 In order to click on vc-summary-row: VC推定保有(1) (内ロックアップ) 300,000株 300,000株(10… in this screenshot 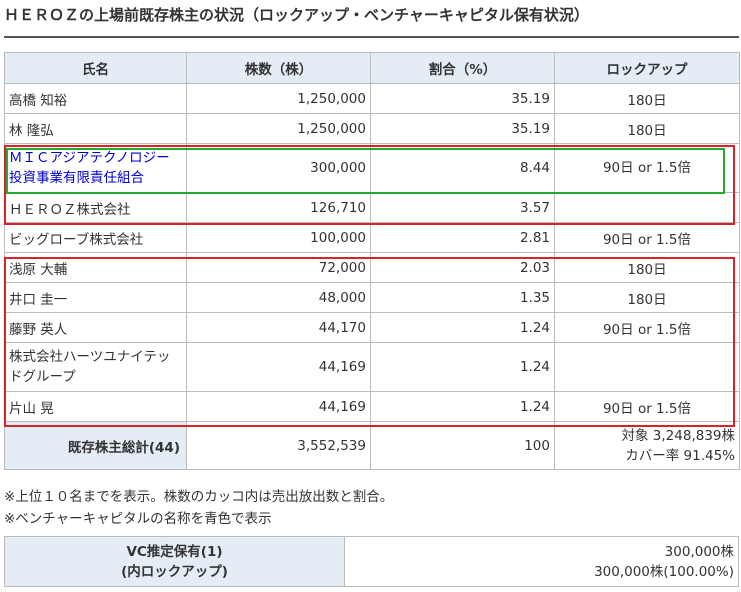, I will do `click(371, 561)`.